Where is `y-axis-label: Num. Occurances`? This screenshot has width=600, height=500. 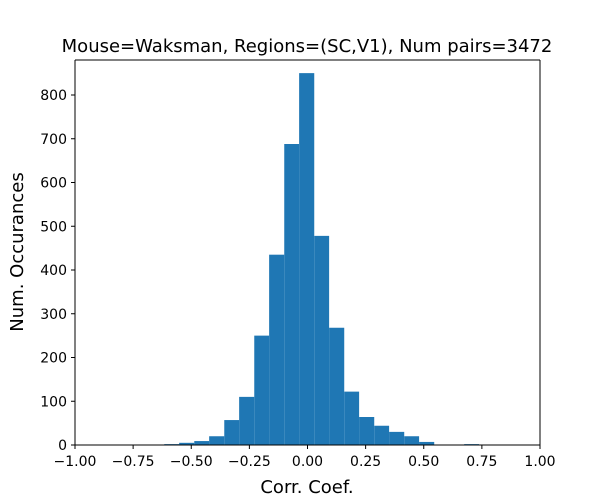 y-axis-label: Num. Occurances is located at coordinates (17, 251).